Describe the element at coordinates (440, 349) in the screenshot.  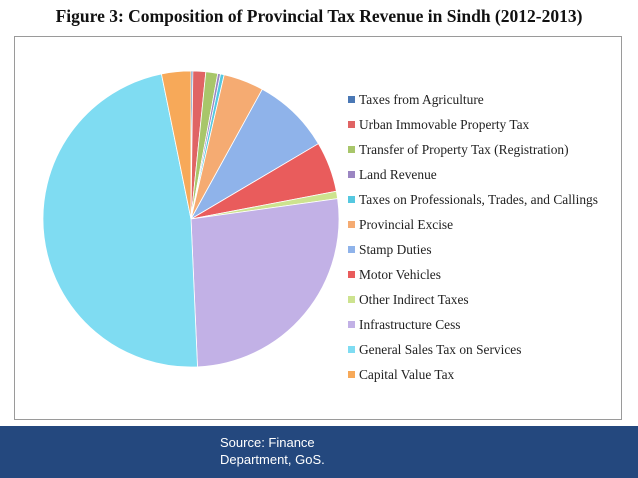
I see `legend-label: General Sales Tax on Services` at that location.